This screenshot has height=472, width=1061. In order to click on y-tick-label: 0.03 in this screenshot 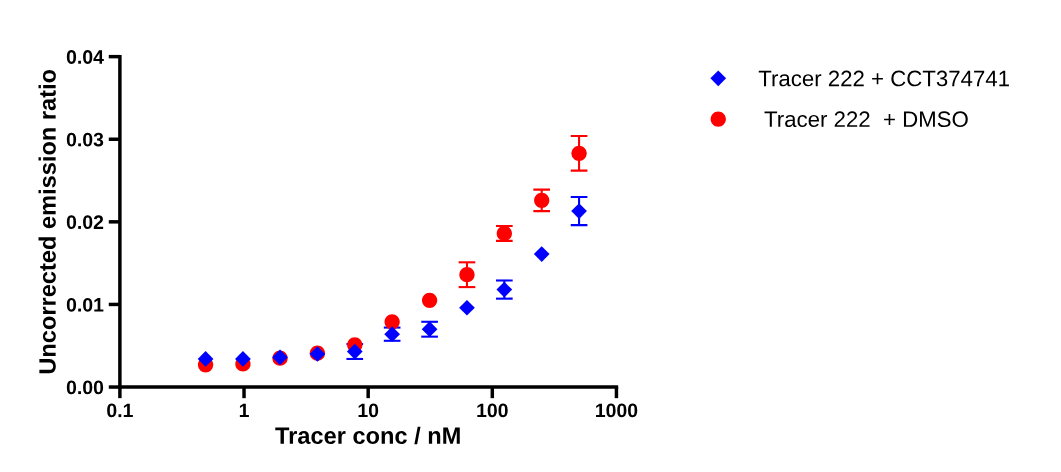, I will do `click(85, 139)`.